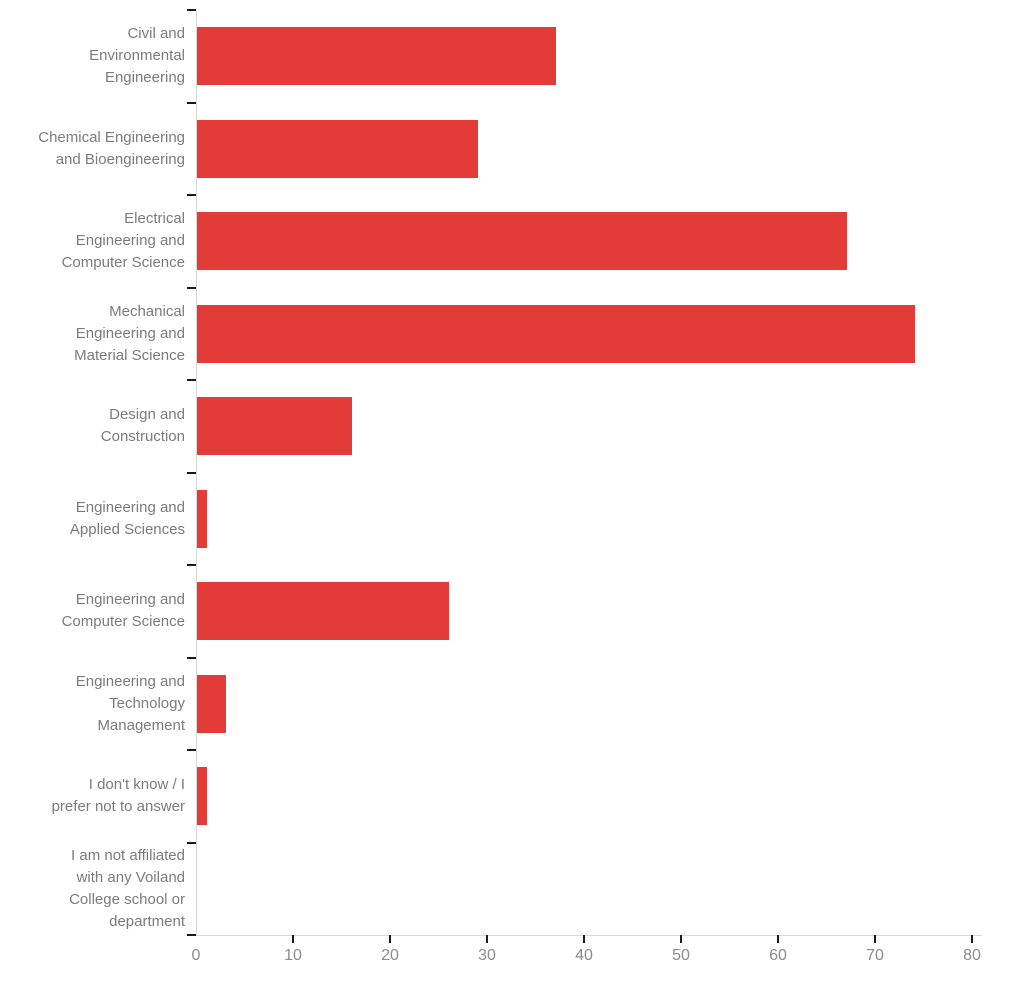  Describe the element at coordinates (778, 955) in the screenshot. I see `x-axis-tick-label: 60` at that location.